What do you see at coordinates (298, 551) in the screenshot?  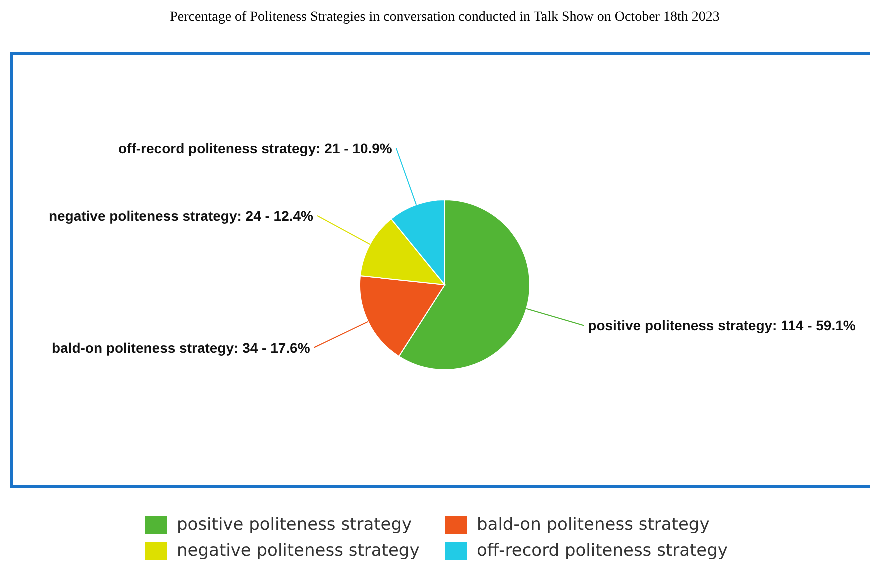 I see `legend-label: negative politeness strategy` at bounding box center [298, 551].